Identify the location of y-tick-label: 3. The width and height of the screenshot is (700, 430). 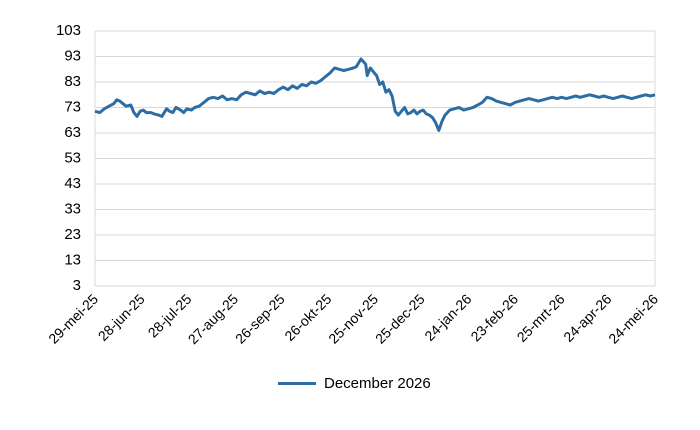
(77, 285).